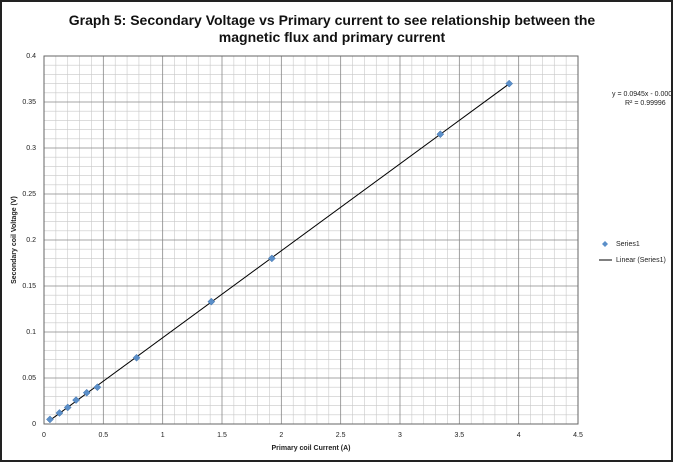  I want to click on x-tick-label: 2, so click(281, 435).